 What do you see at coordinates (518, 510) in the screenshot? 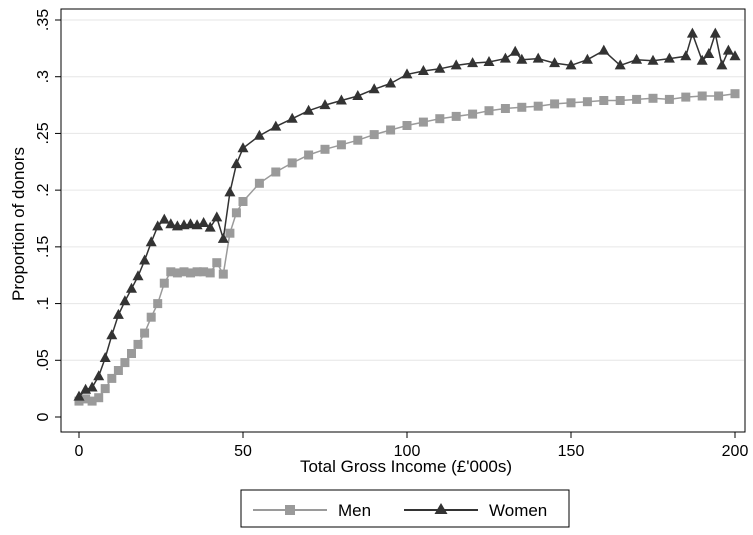
I see `legend-women-label: Women` at bounding box center [518, 510].